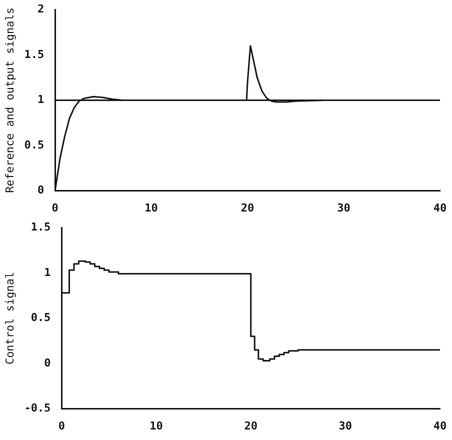 The width and height of the screenshot is (452, 440). I want to click on y-axis-title: Control signal, so click(9, 318).